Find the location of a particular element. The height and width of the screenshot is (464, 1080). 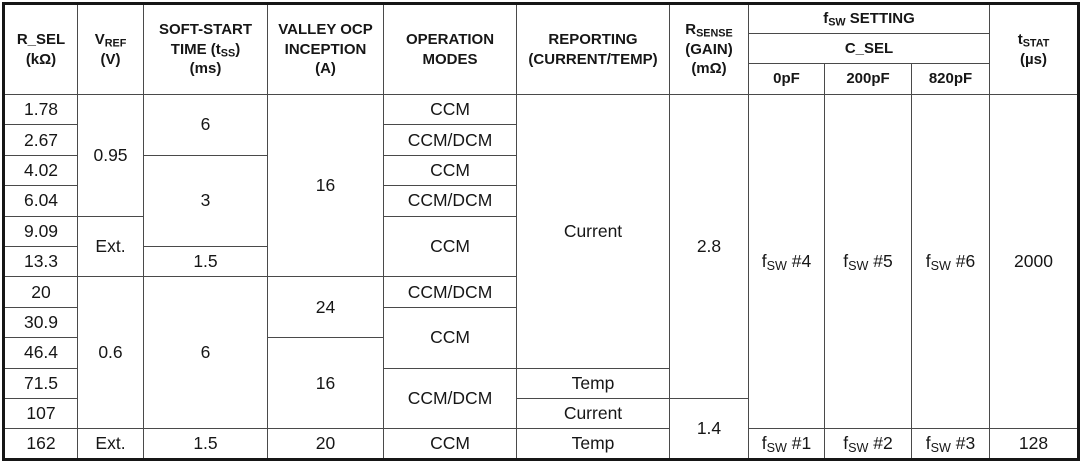

cell-r-sel: 162 is located at coordinates (40, 444).